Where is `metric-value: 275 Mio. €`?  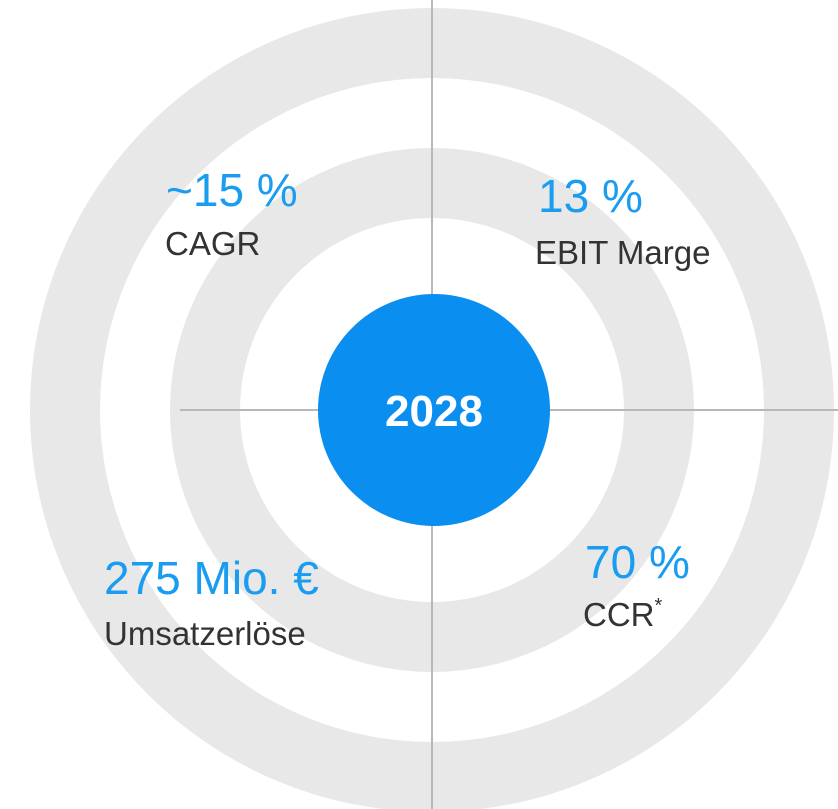
metric-value: 275 Mio. € is located at coordinates (211, 578).